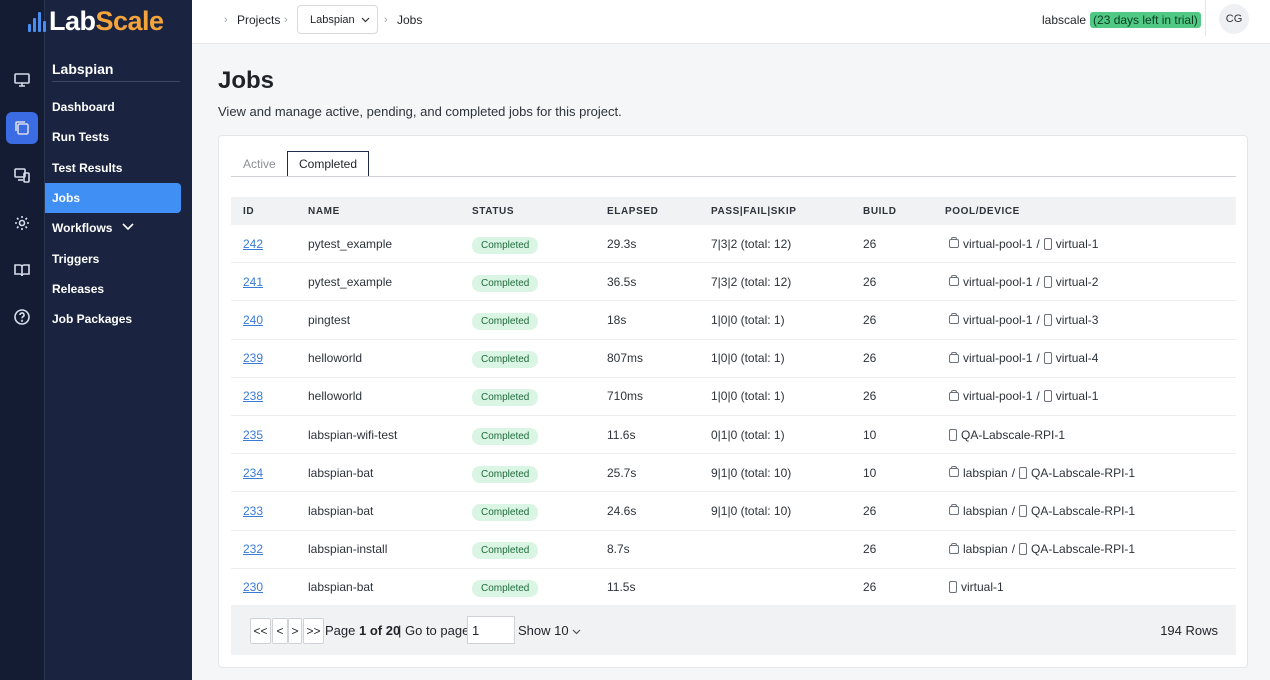  What do you see at coordinates (337, 19) in the screenshot?
I see `project-select: Labspian` at bounding box center [337, 19].